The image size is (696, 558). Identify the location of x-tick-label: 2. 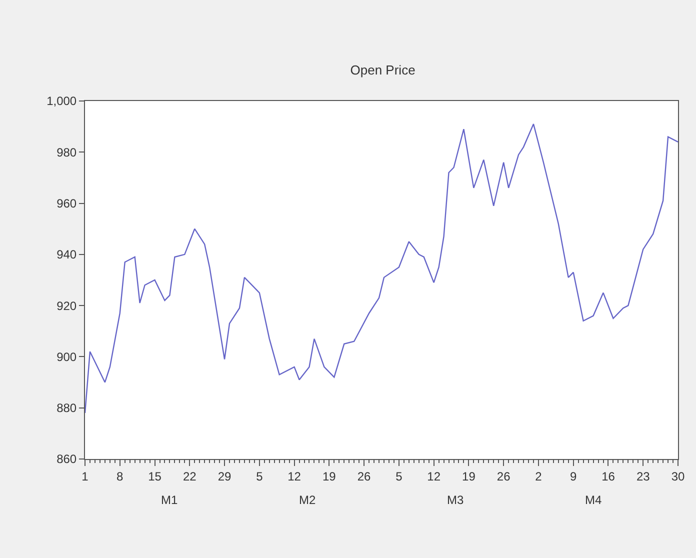
(538, 476).